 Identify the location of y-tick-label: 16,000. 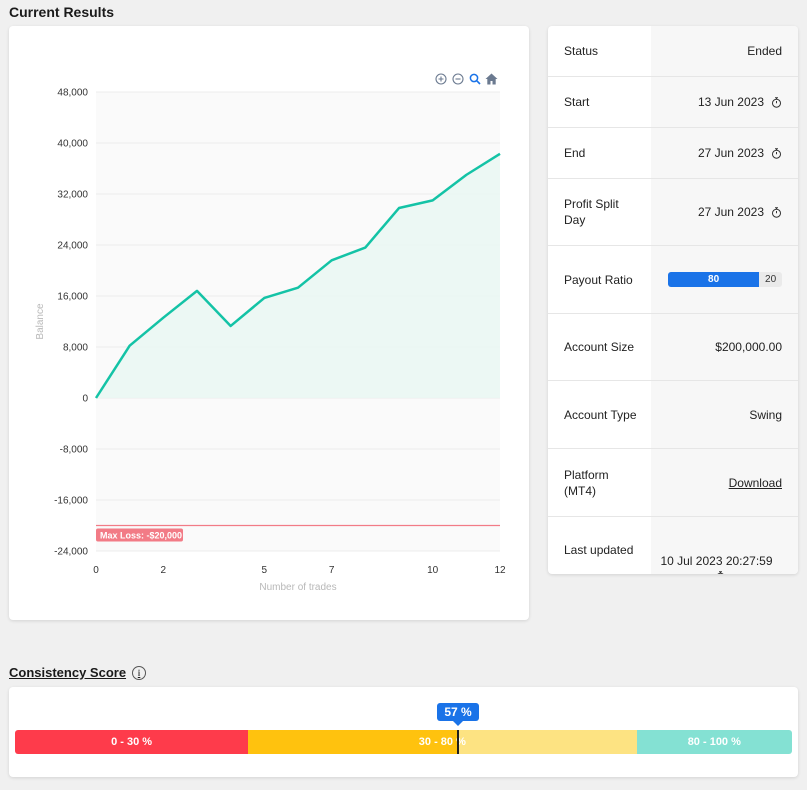
(72, 297).